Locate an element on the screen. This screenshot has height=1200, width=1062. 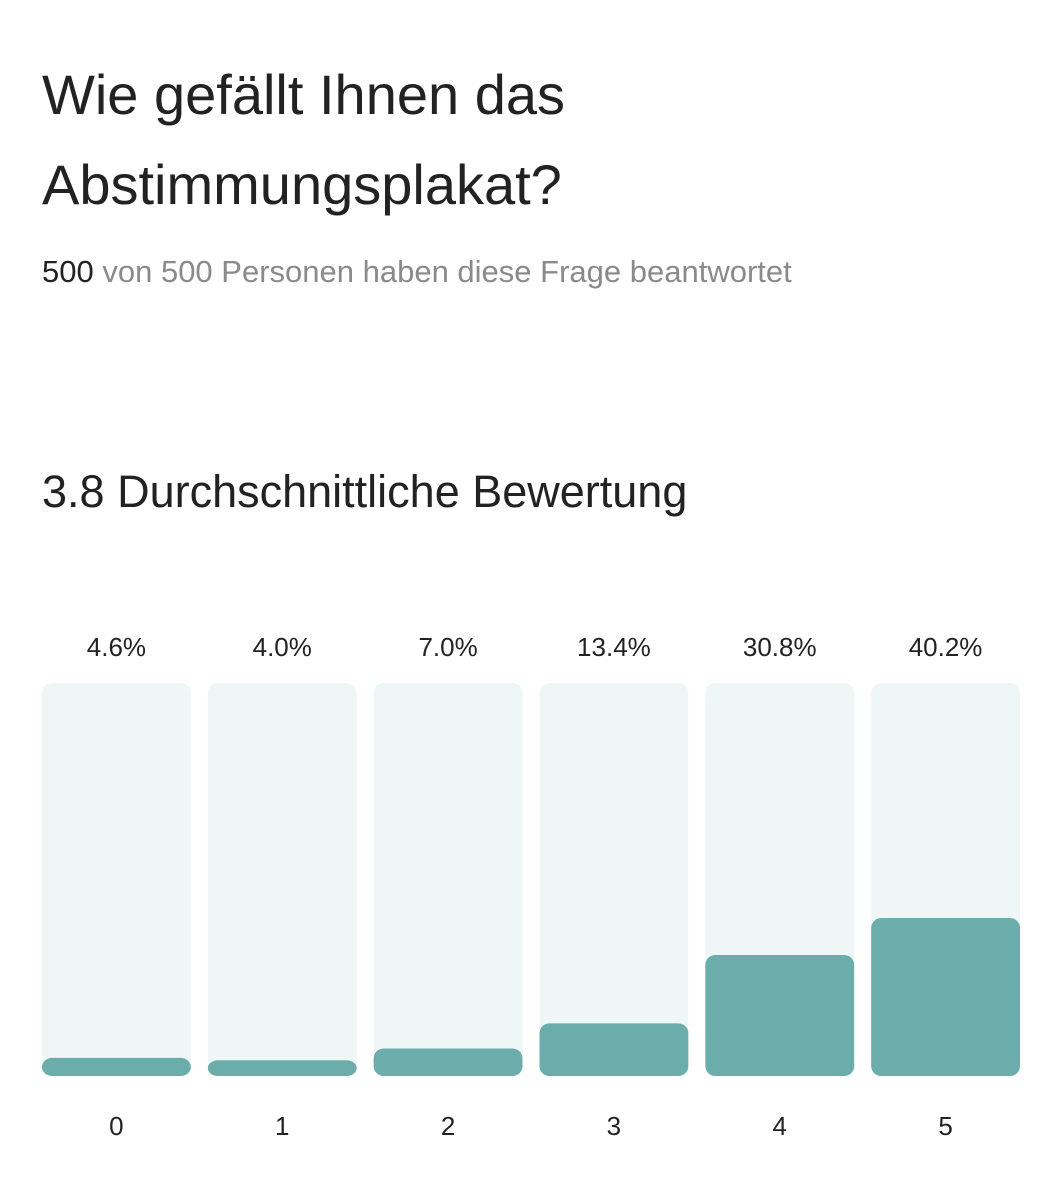
category-label-4: 4 is located at coordinates (780, 1126).